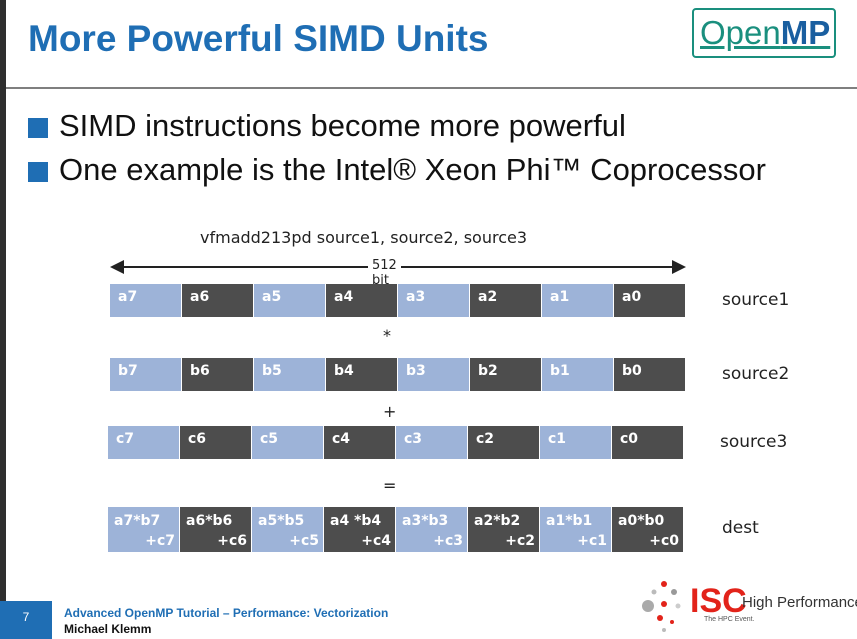  I want to click on register-cell: b7, so click(146, 374).